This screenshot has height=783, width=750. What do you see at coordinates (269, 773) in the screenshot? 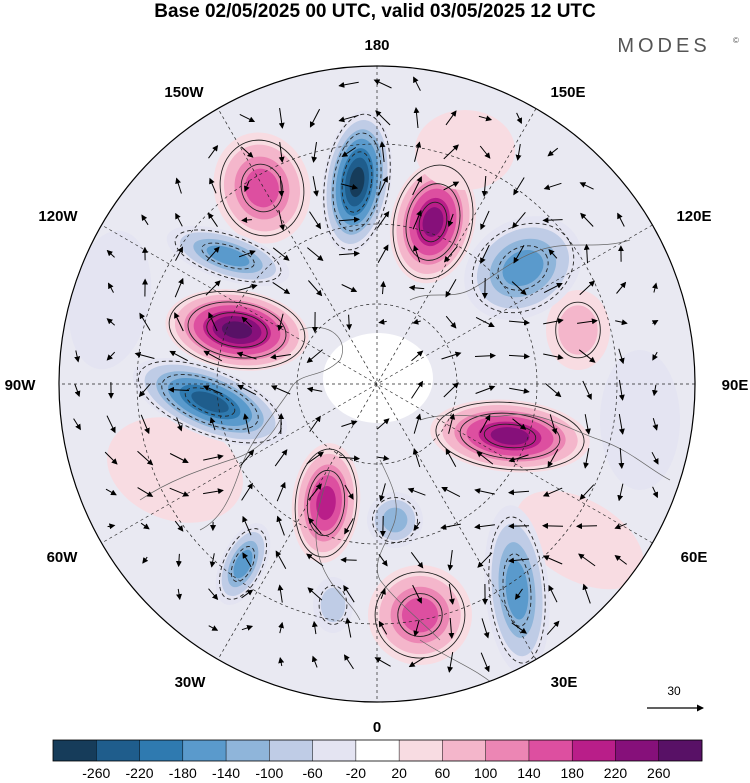
I see `colorbar-tick-label: -100` at bounding box center [269, 773].